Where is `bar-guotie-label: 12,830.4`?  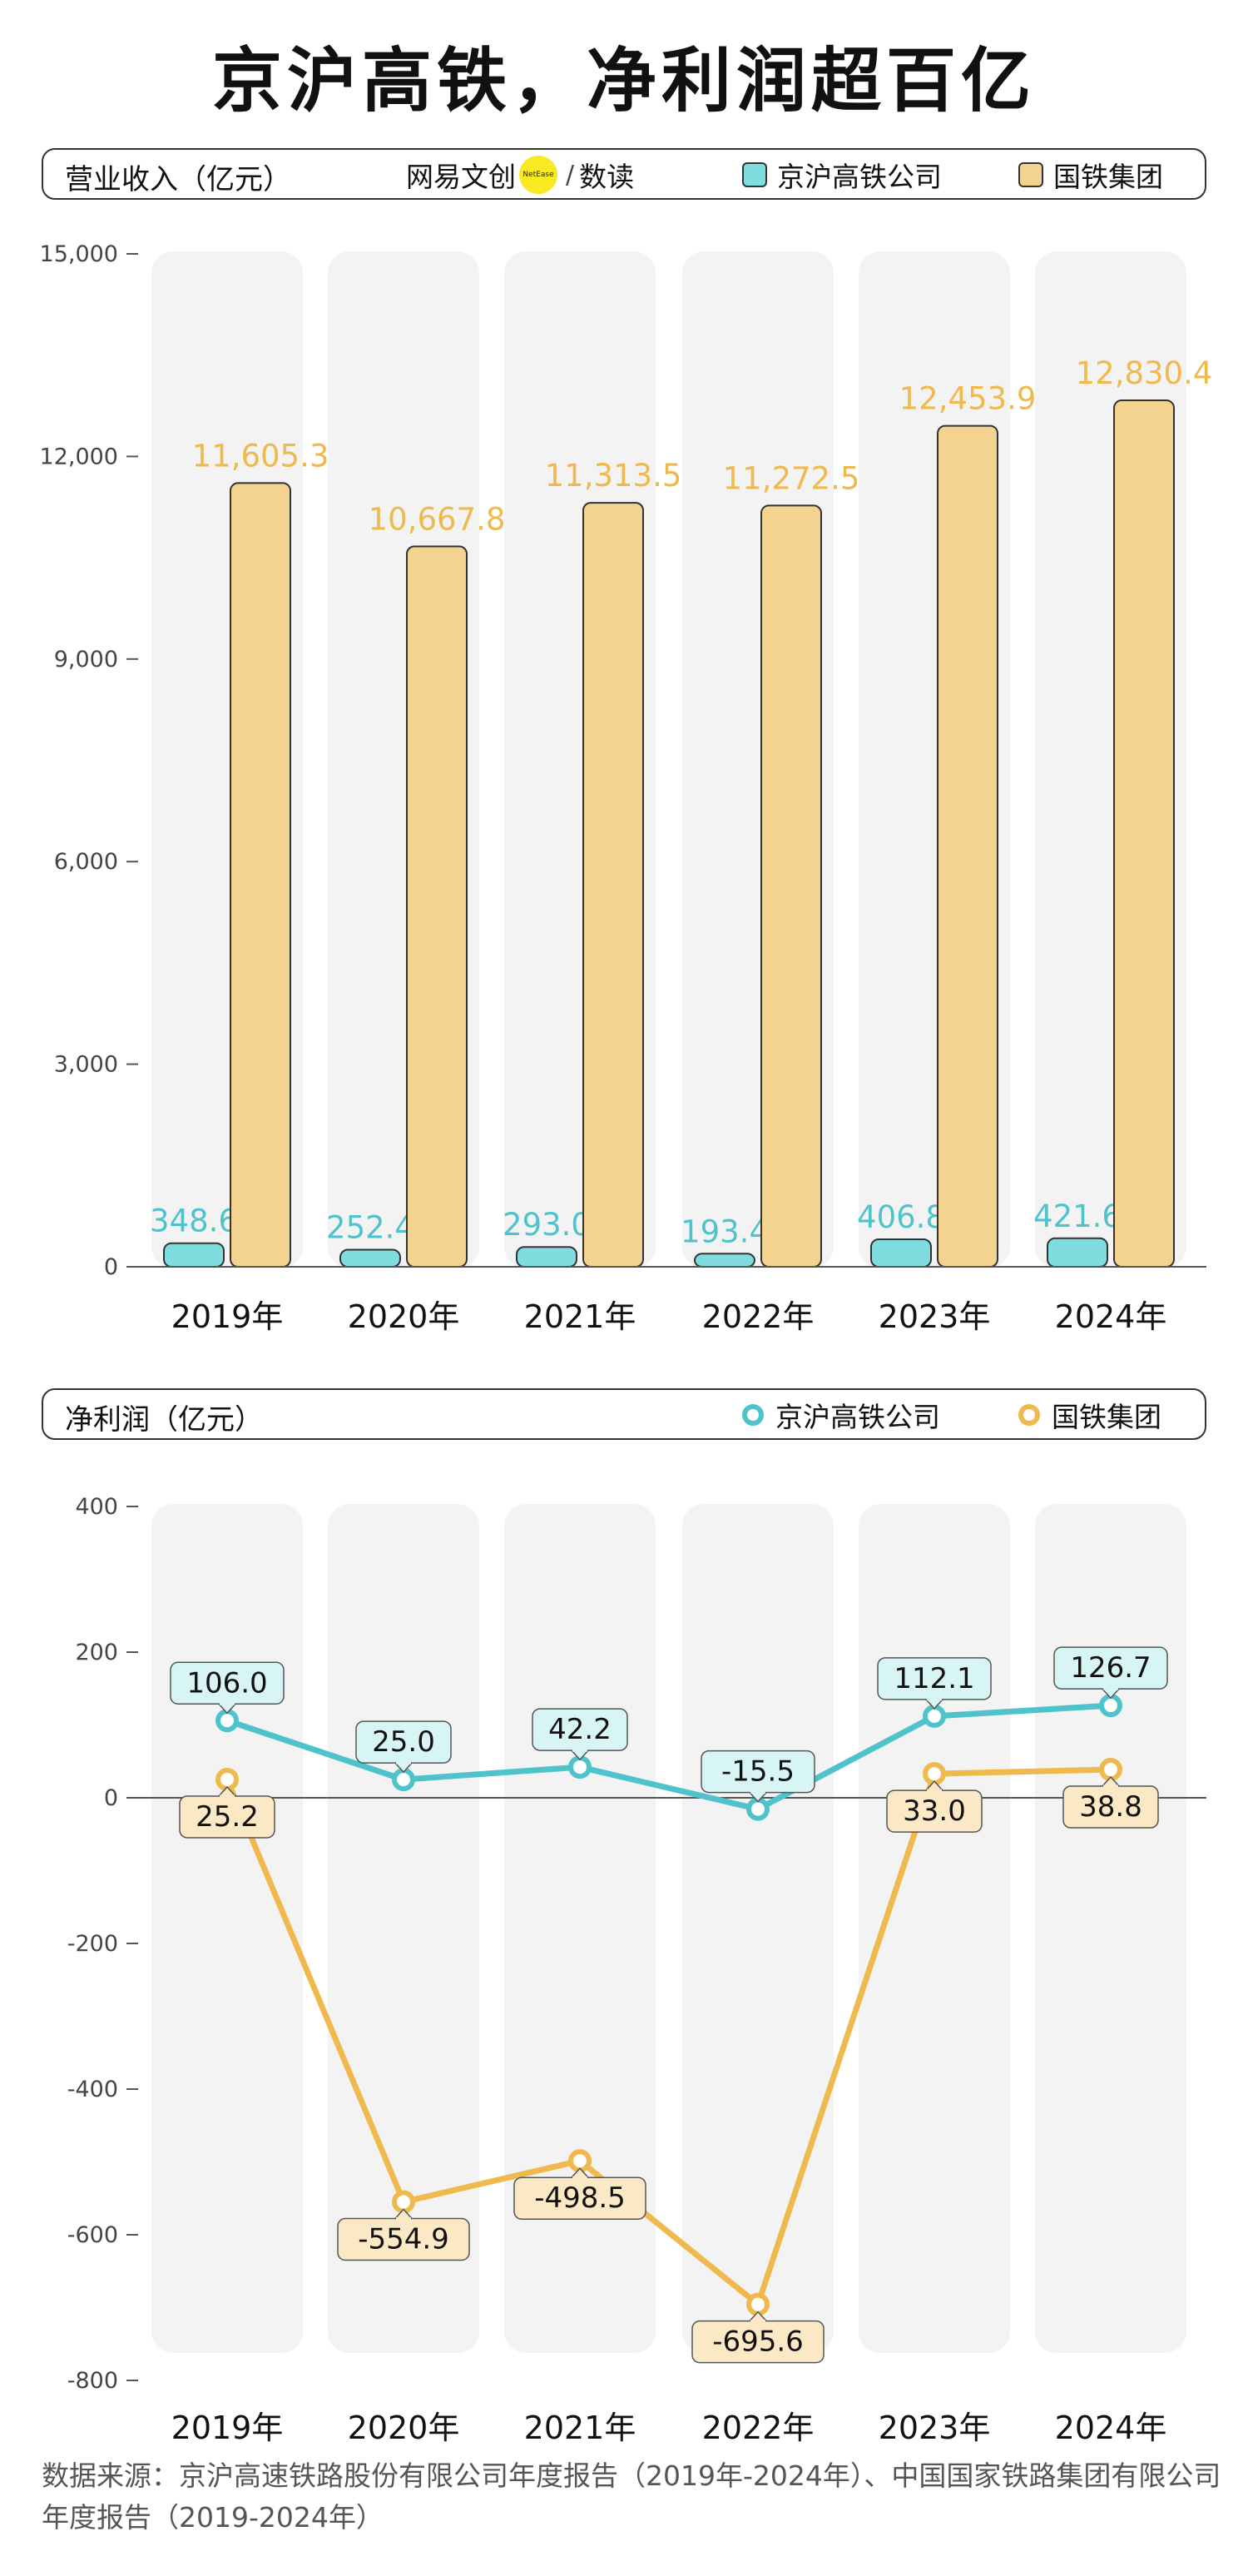 bar-guotie-label: 12,830.4 is located at coordinates (1144, 373).